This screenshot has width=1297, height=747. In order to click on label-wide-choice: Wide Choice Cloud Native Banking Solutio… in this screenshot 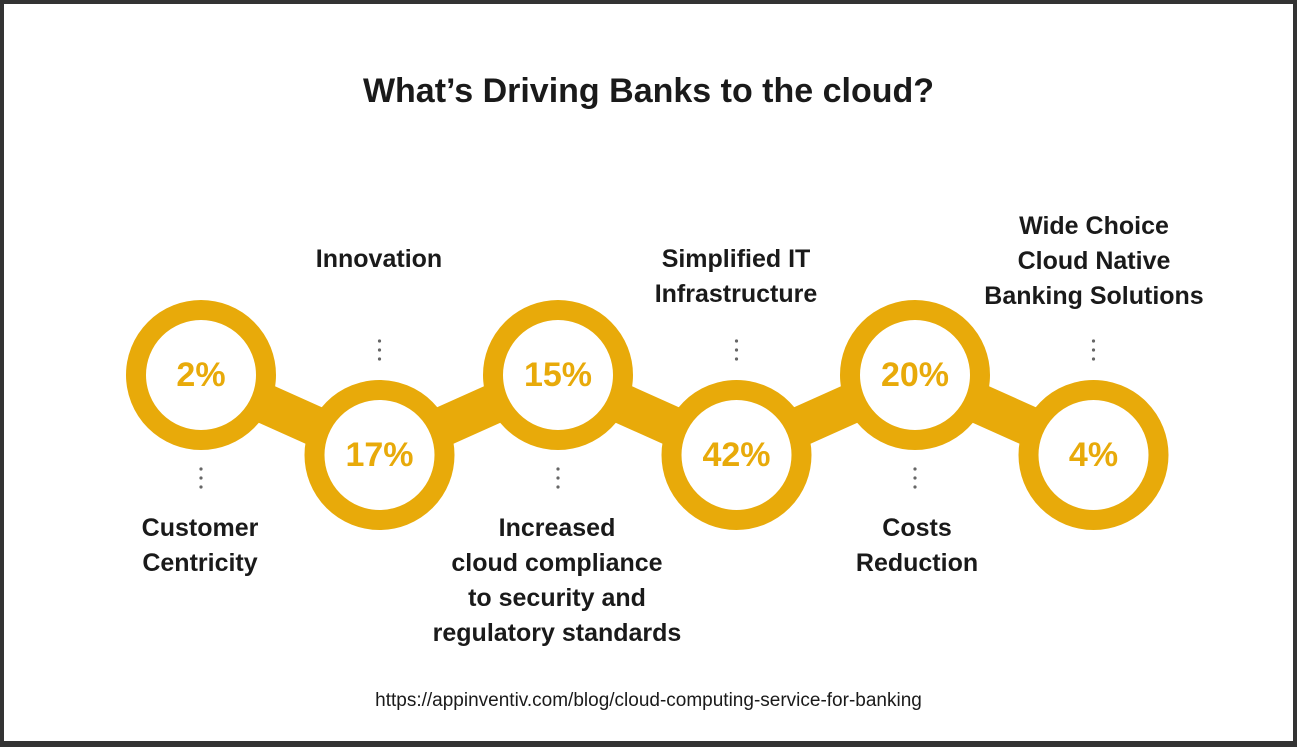, I will do `click(1094, 261)`.